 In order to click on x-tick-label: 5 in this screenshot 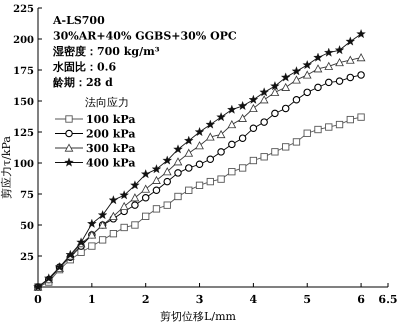, I will do `click(307, 299)`.